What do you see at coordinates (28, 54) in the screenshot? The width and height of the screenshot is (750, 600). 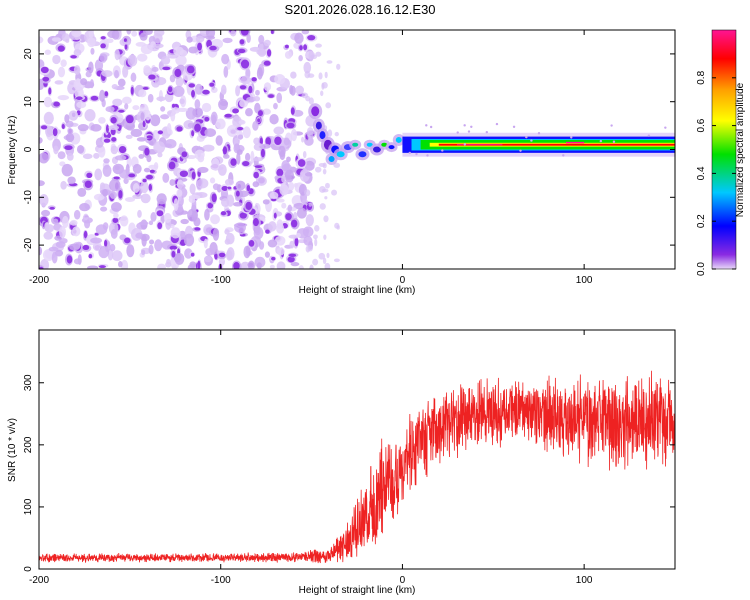 I see `spectrogram-ytick-label: 20` at bounding box center [28, 54].